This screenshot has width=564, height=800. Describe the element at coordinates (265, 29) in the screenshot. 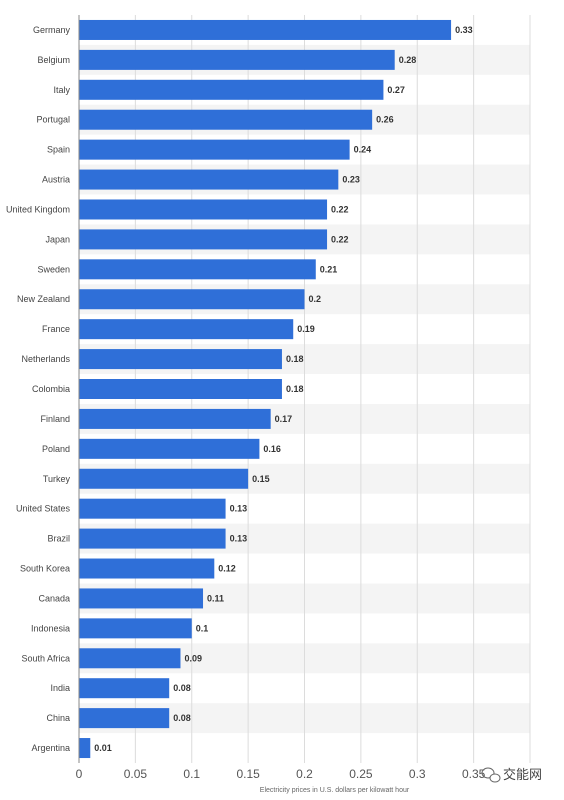

I see `bar-germany` at that location.